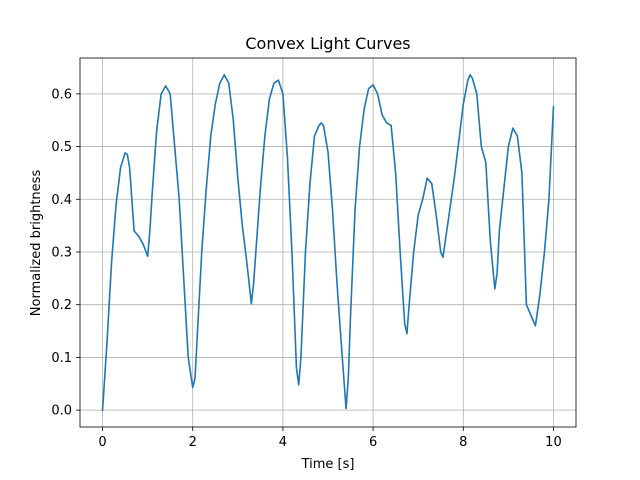 The width and height of the screenshot is (640, 480). What do you see at coordinates (61, 147) in the screenshot?
I see `y-tick-label: 0.5` at bounding box center [61, 147].